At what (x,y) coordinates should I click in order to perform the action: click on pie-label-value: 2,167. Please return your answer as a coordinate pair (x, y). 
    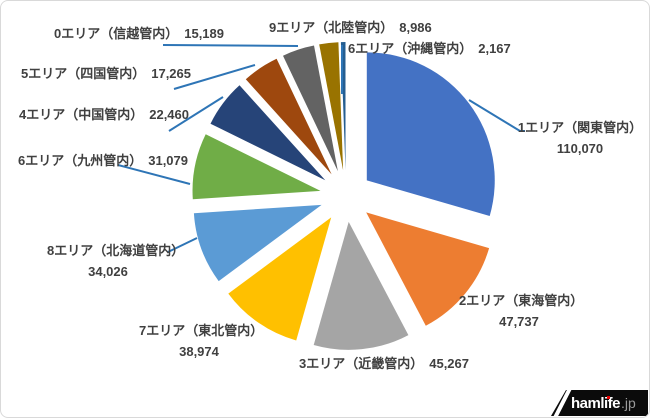
    Looking at the image, I should click on (494, 48).